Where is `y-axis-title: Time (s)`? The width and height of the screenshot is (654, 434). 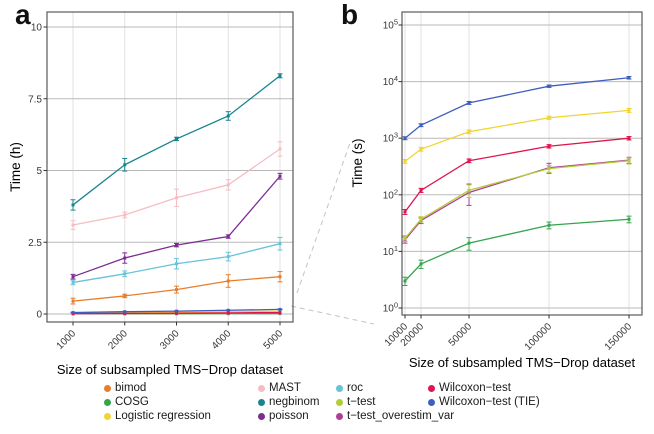 y-axis-title: Time (s) is located at coordinates (357, 163).